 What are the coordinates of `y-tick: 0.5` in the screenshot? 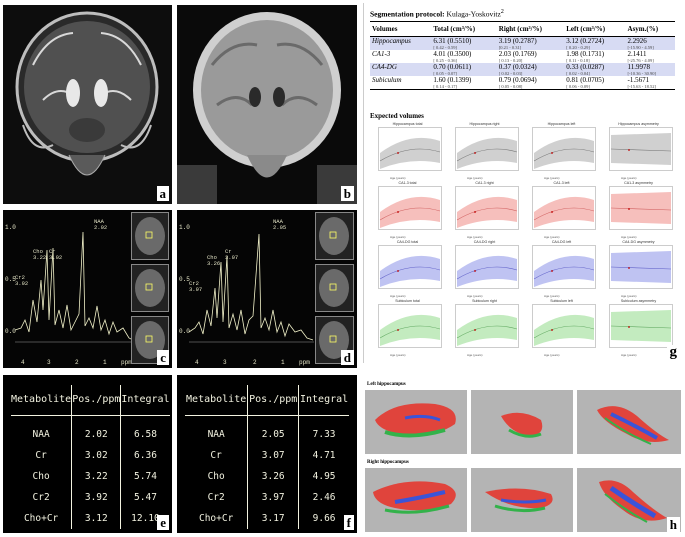 It's located at (184, 279).